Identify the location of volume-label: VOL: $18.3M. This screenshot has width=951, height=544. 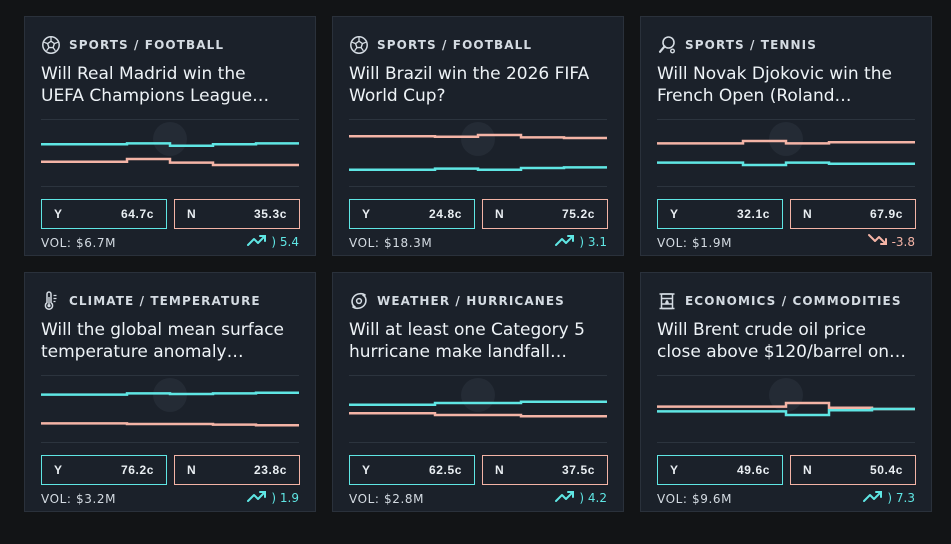
(391, 243).